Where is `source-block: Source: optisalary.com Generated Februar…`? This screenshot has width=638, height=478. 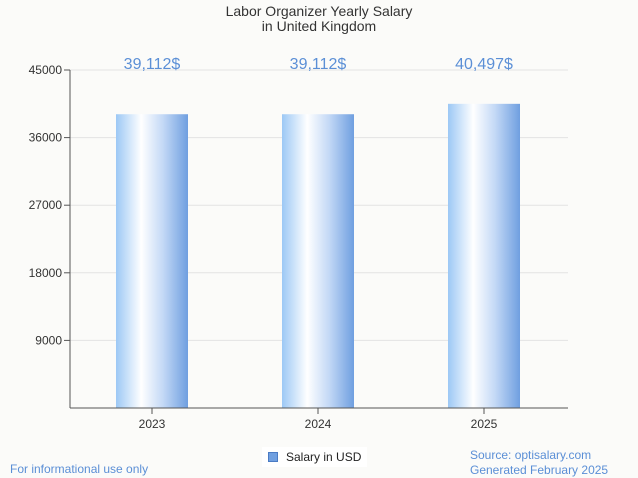
source-block: Source: optisalary.com Generated Februar… is located at coordinates (539, 463).